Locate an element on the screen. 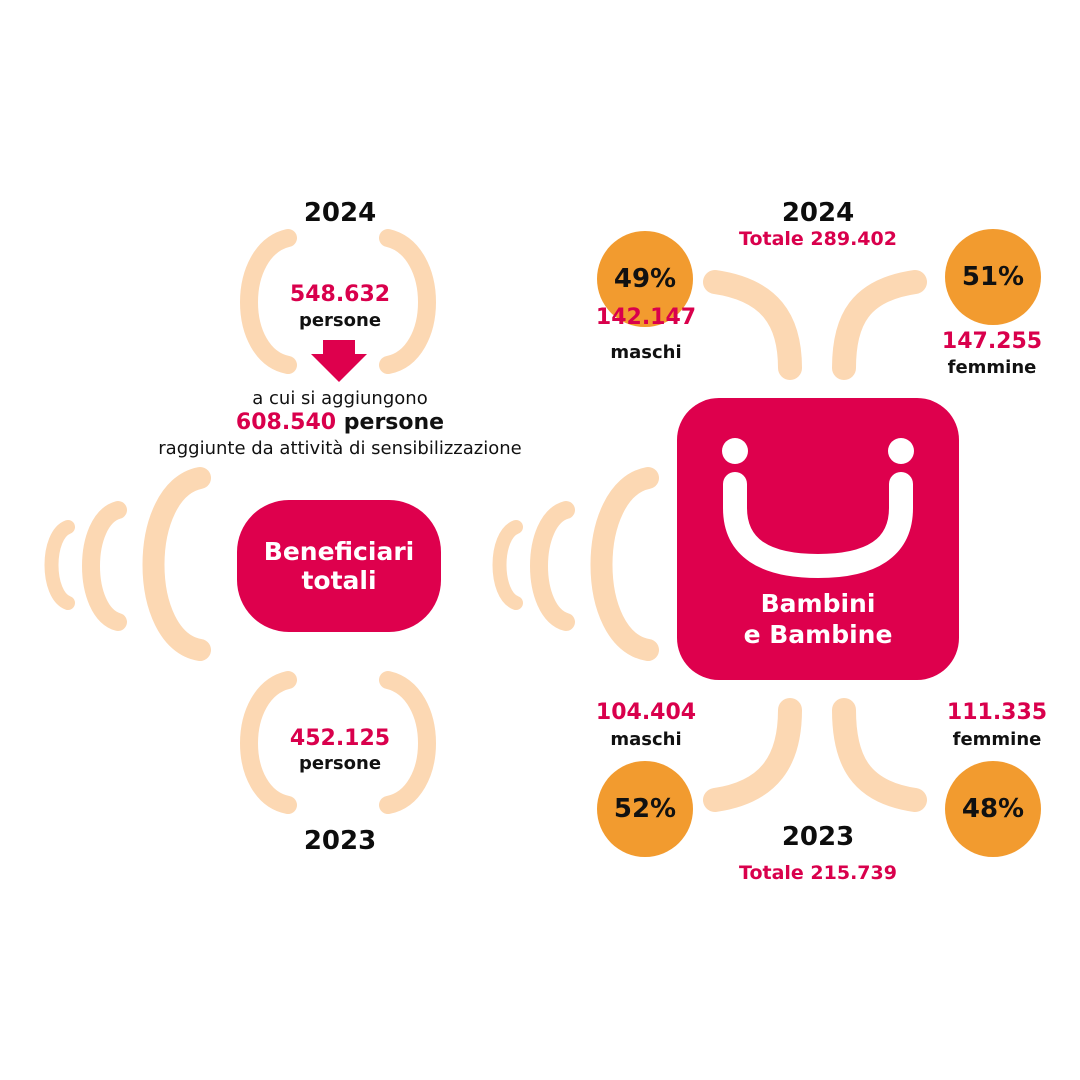  connector-2024-female is located at coordinates (879, 325).